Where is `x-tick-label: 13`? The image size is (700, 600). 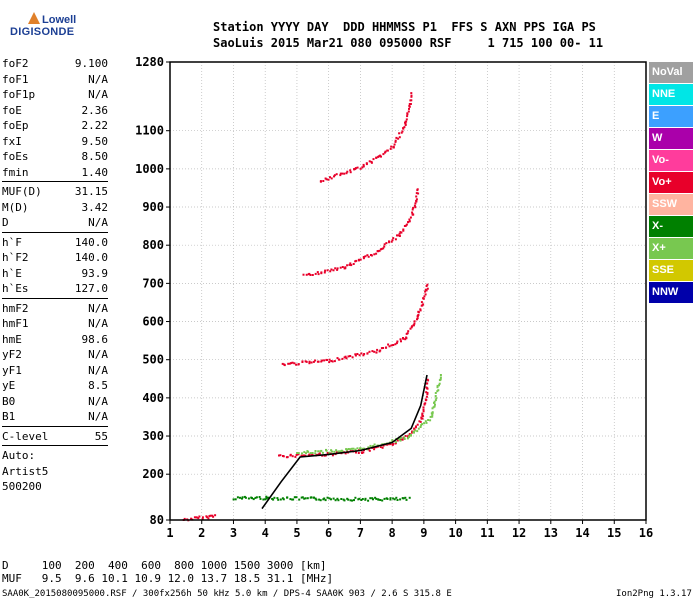
x-tick-label: 13 is located at coordinates (551, 533).